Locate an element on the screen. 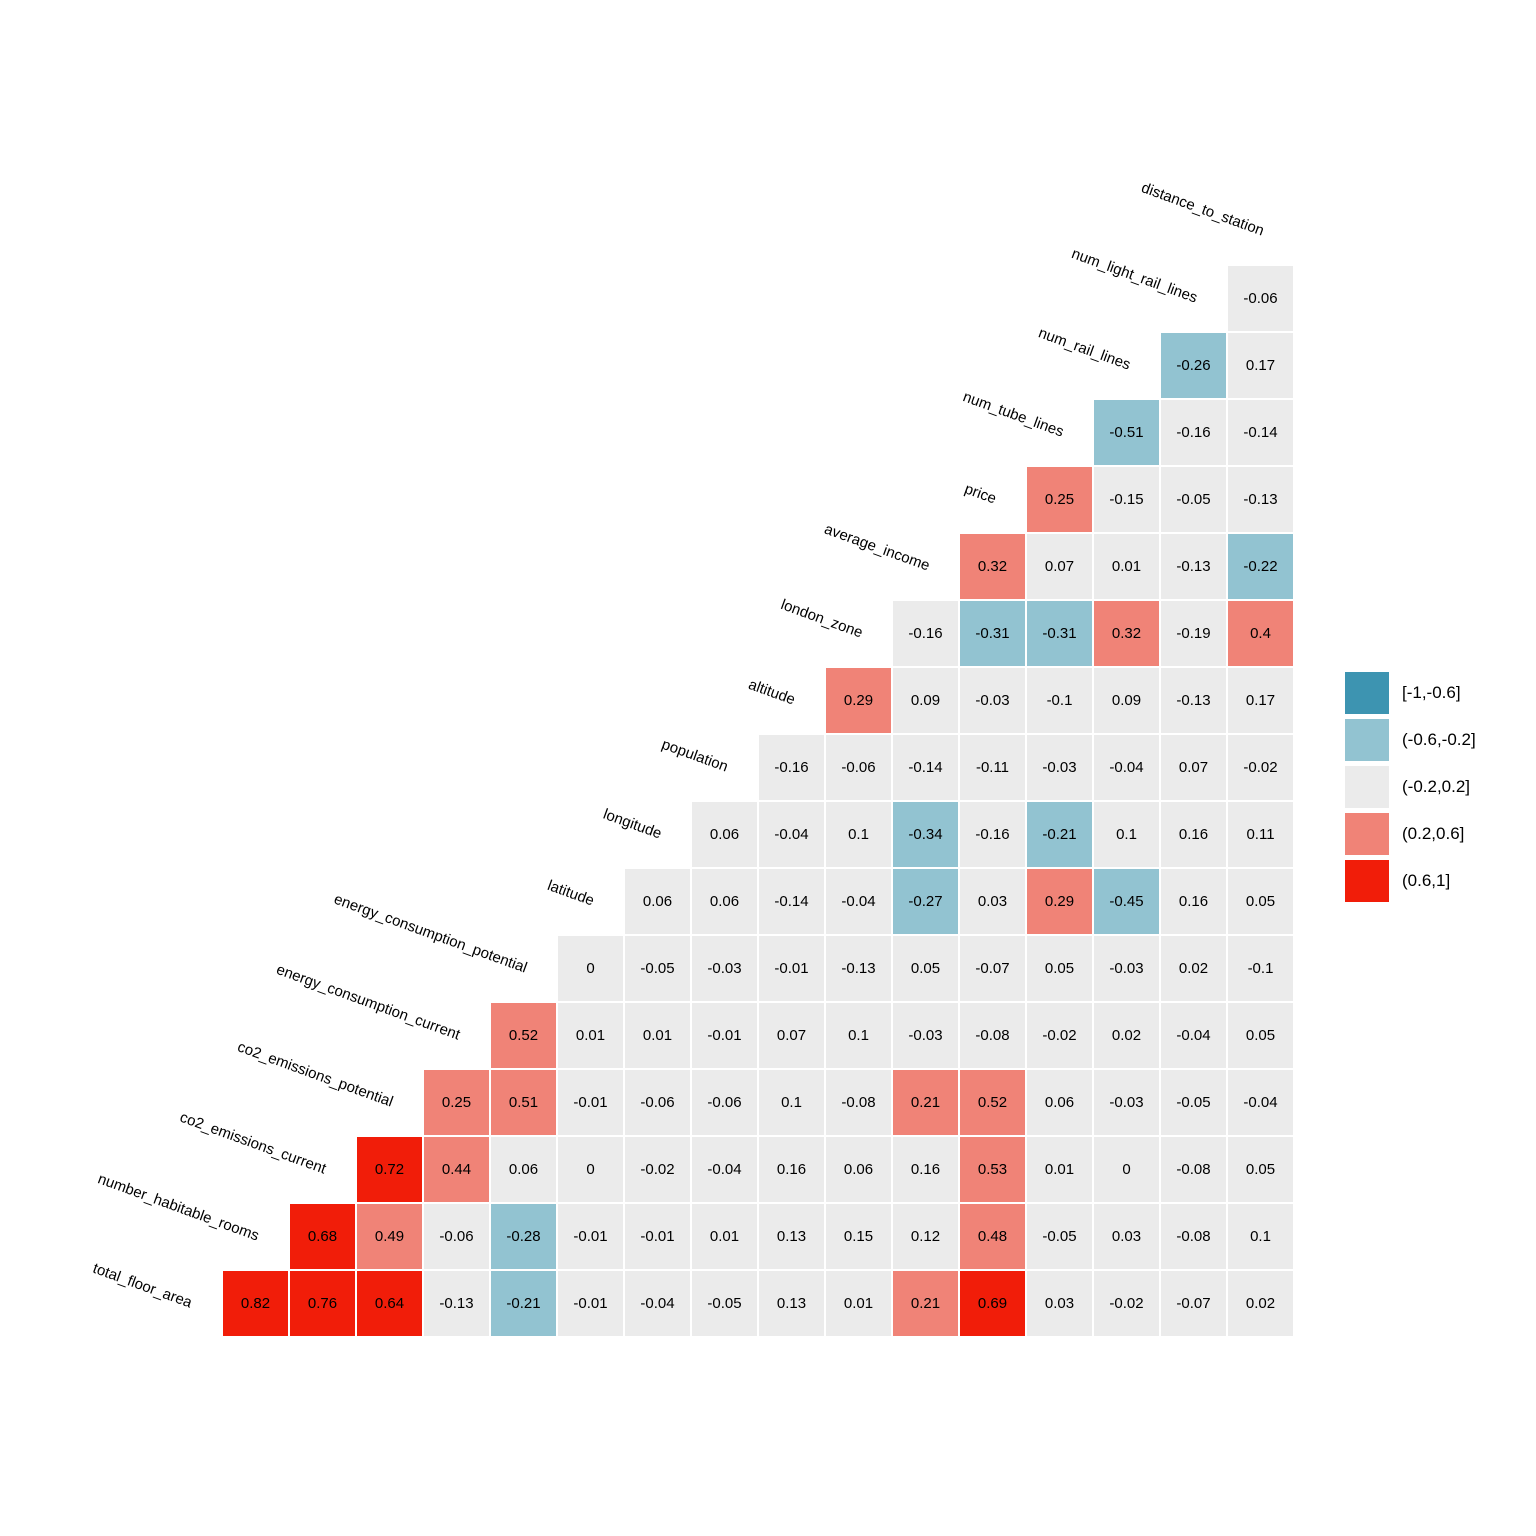  legend-entry: (-0.2,0.2] is located at coordinates (1407, 787).